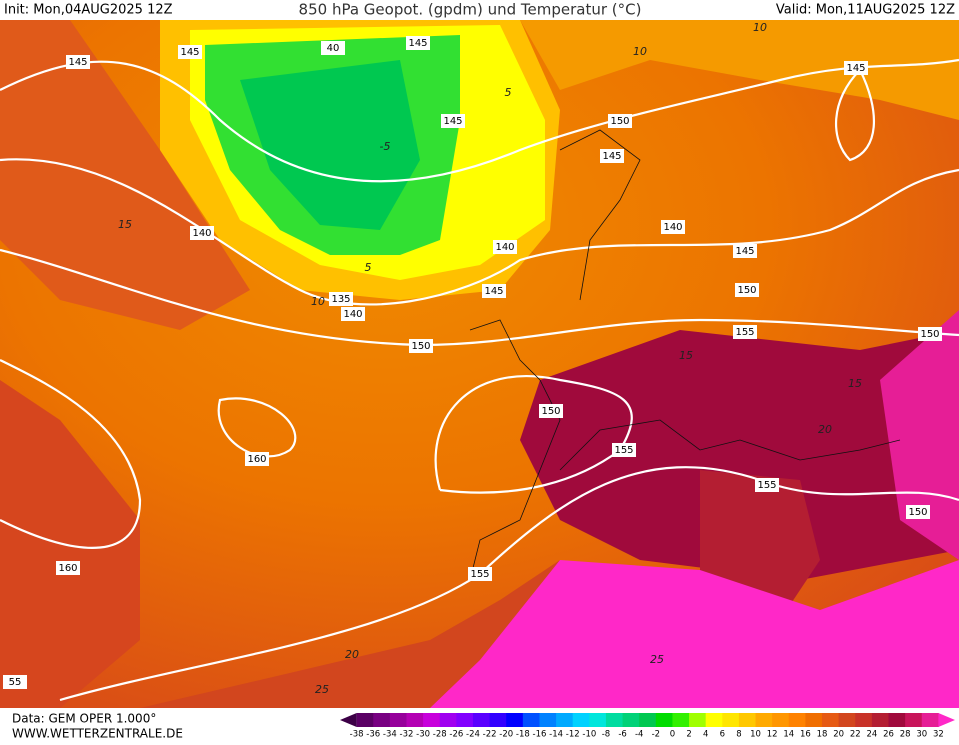 The height and width of the screenshot is (745, 959). I want to click on colorbar-label: -16, so click(540, 735).